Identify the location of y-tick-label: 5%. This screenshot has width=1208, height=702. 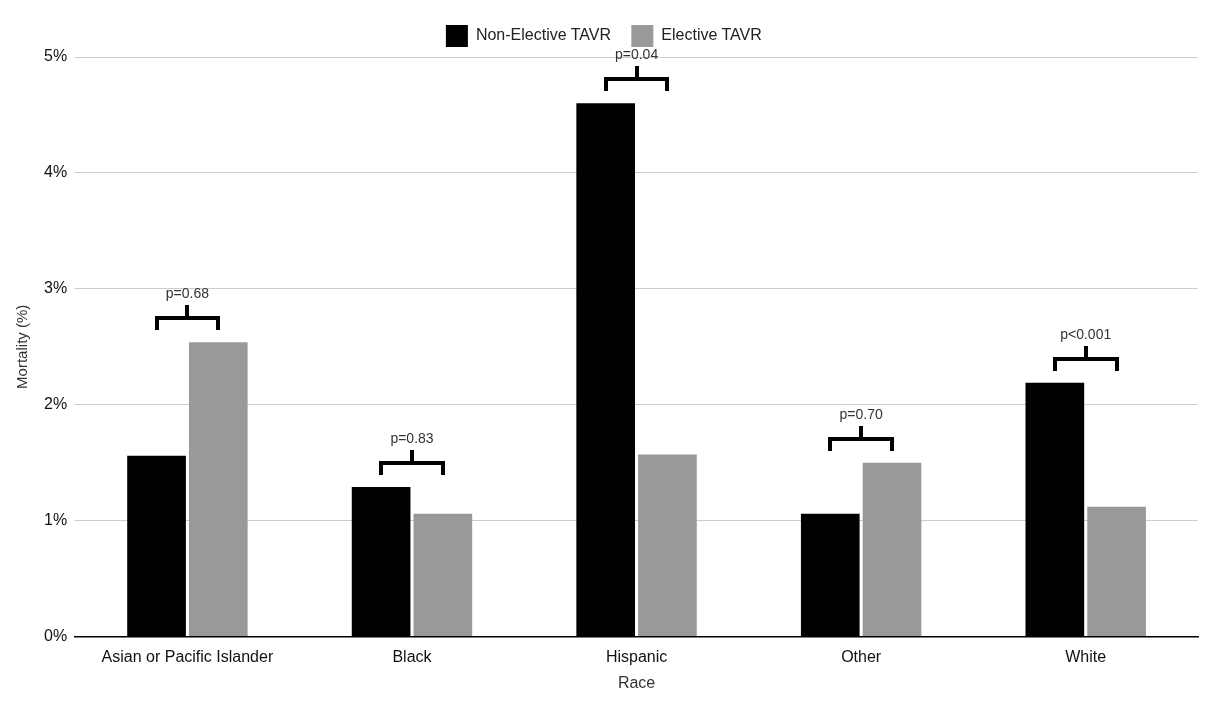
(56, 56).